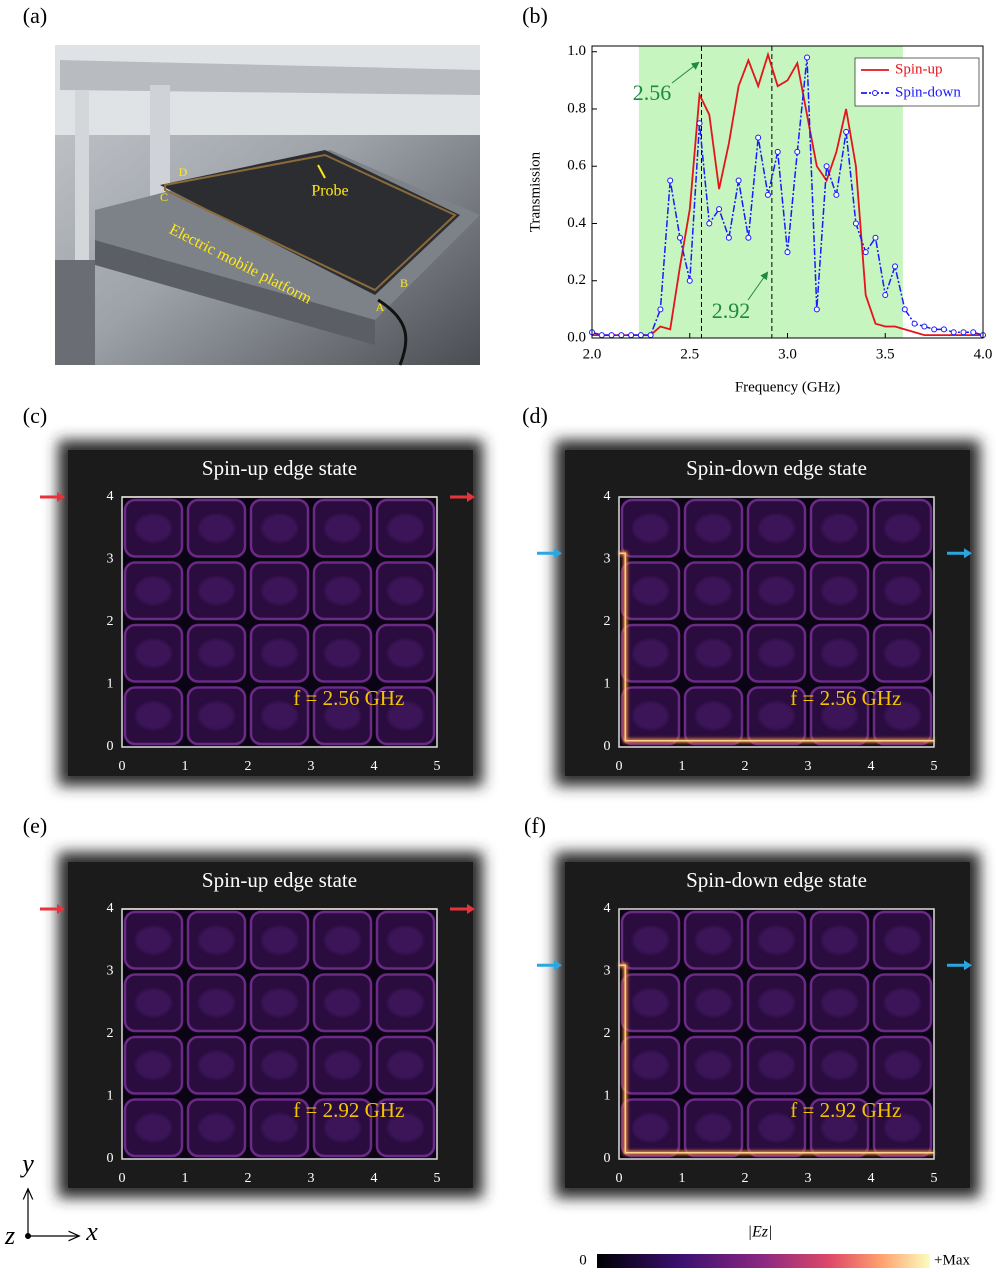 The height and width of the screenshot is (1272, 996). Describe the element at coordinates (934, 1178) in the screenshot. I see `map-x-tick-label: 5` at that location.